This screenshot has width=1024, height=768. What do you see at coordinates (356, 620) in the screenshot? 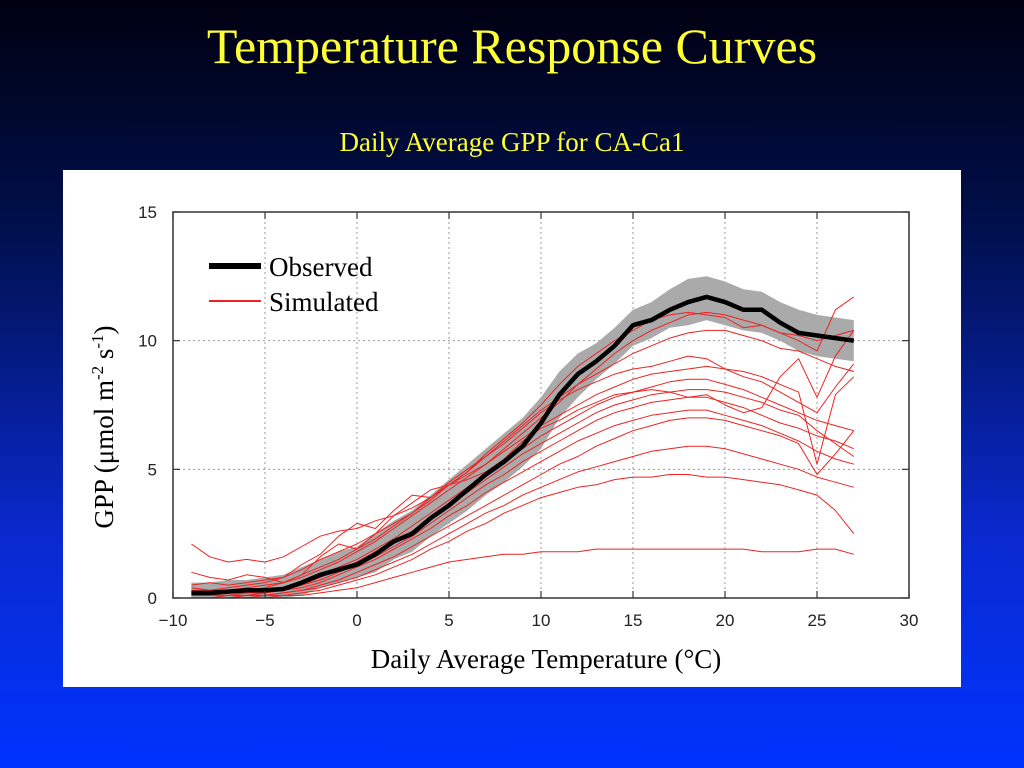
I see `x-tick-label: 0` at bounding box center [356, 620].